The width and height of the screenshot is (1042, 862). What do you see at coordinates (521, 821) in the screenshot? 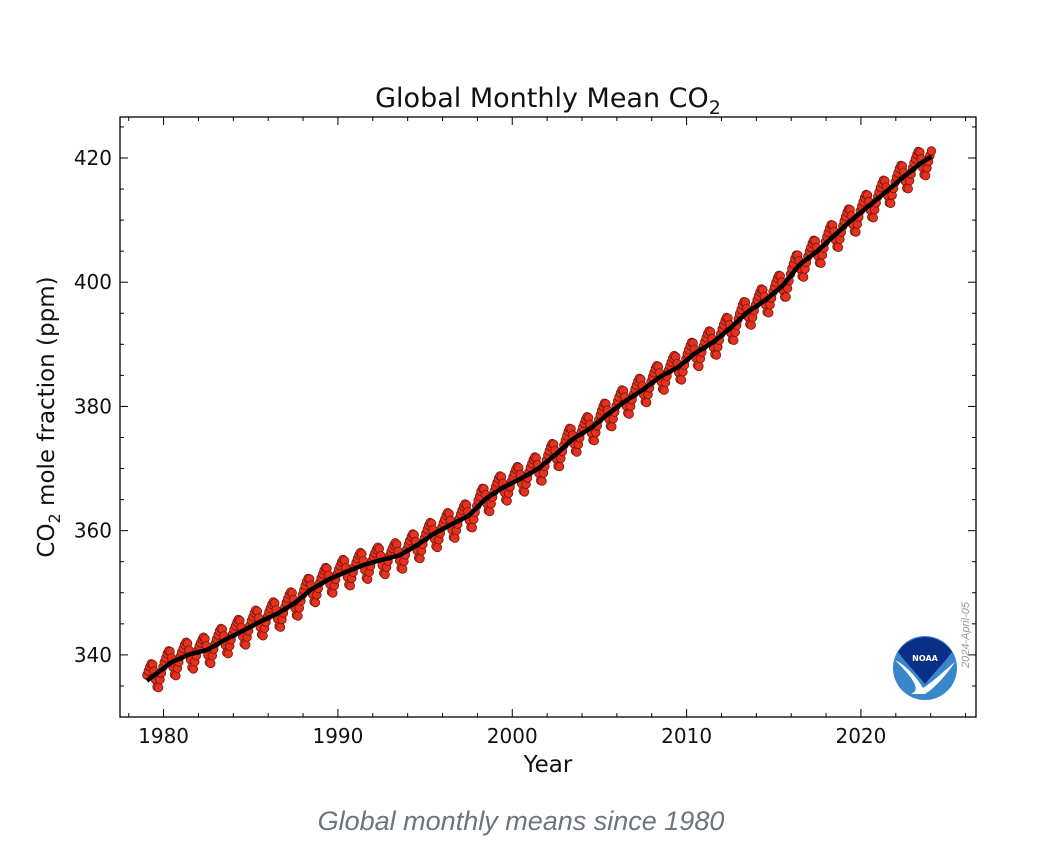
I see `figure-caption: Global monthly means since 1980` at bounding box center [521, 821].